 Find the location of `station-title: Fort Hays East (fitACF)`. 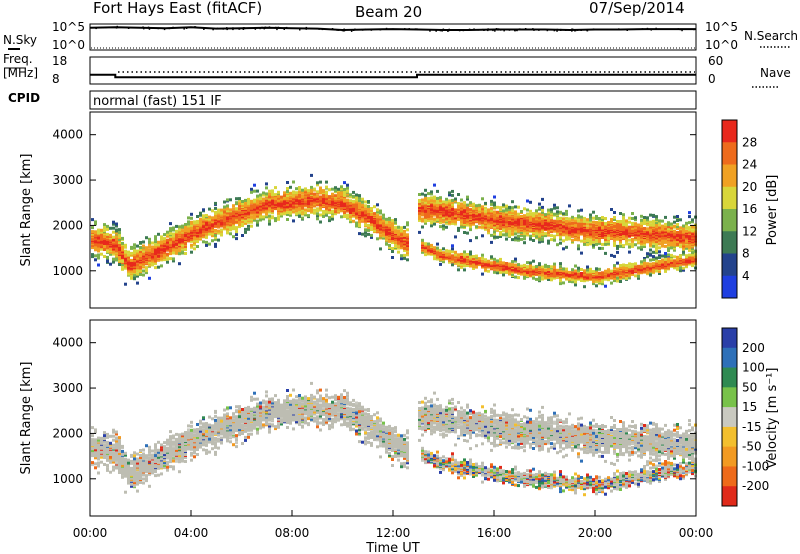

station-title: Fort Hays East (fitACF) is located at coordinates (177, 8).